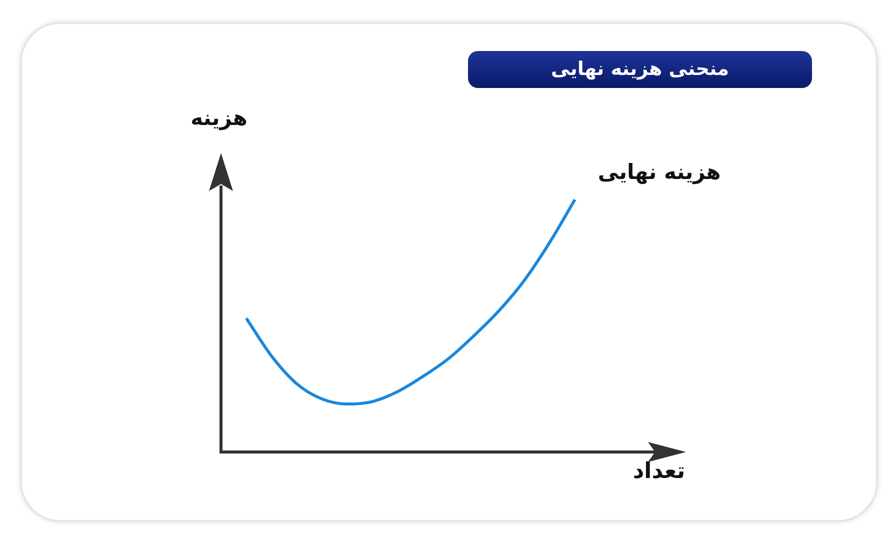  I want to click on chart-title: منحنی هزینه نهایی, so click(640, 69).